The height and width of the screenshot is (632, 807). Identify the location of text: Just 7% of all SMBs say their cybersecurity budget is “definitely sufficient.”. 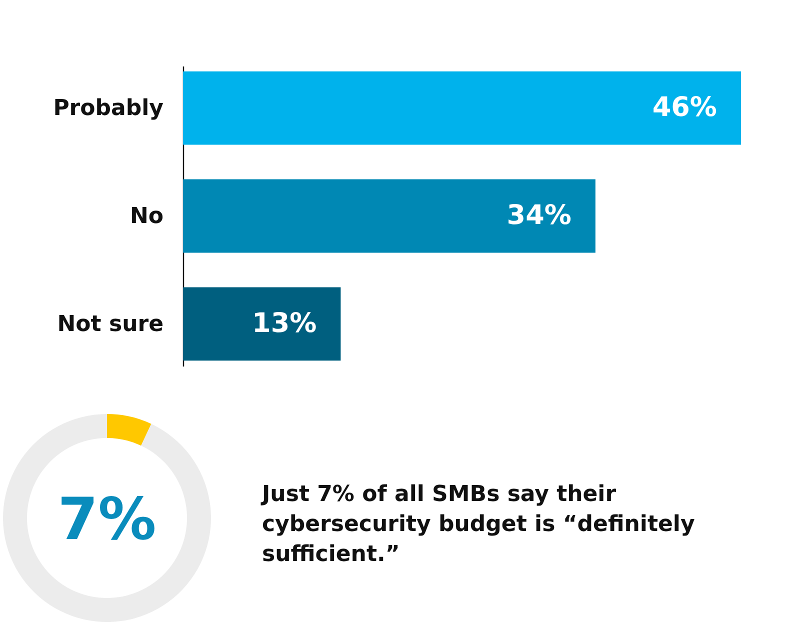
(477, 524).